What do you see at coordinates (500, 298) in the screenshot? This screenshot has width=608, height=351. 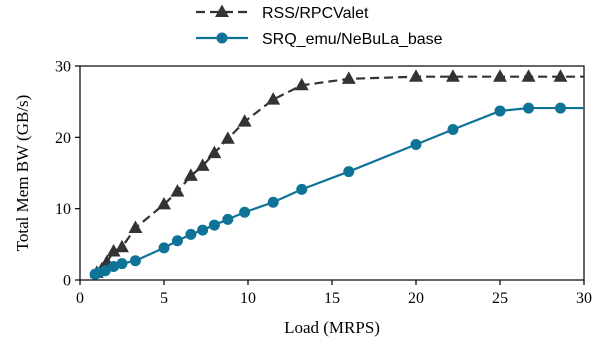 I see `x-tick-label: 25` at bounding box center [500, 298].